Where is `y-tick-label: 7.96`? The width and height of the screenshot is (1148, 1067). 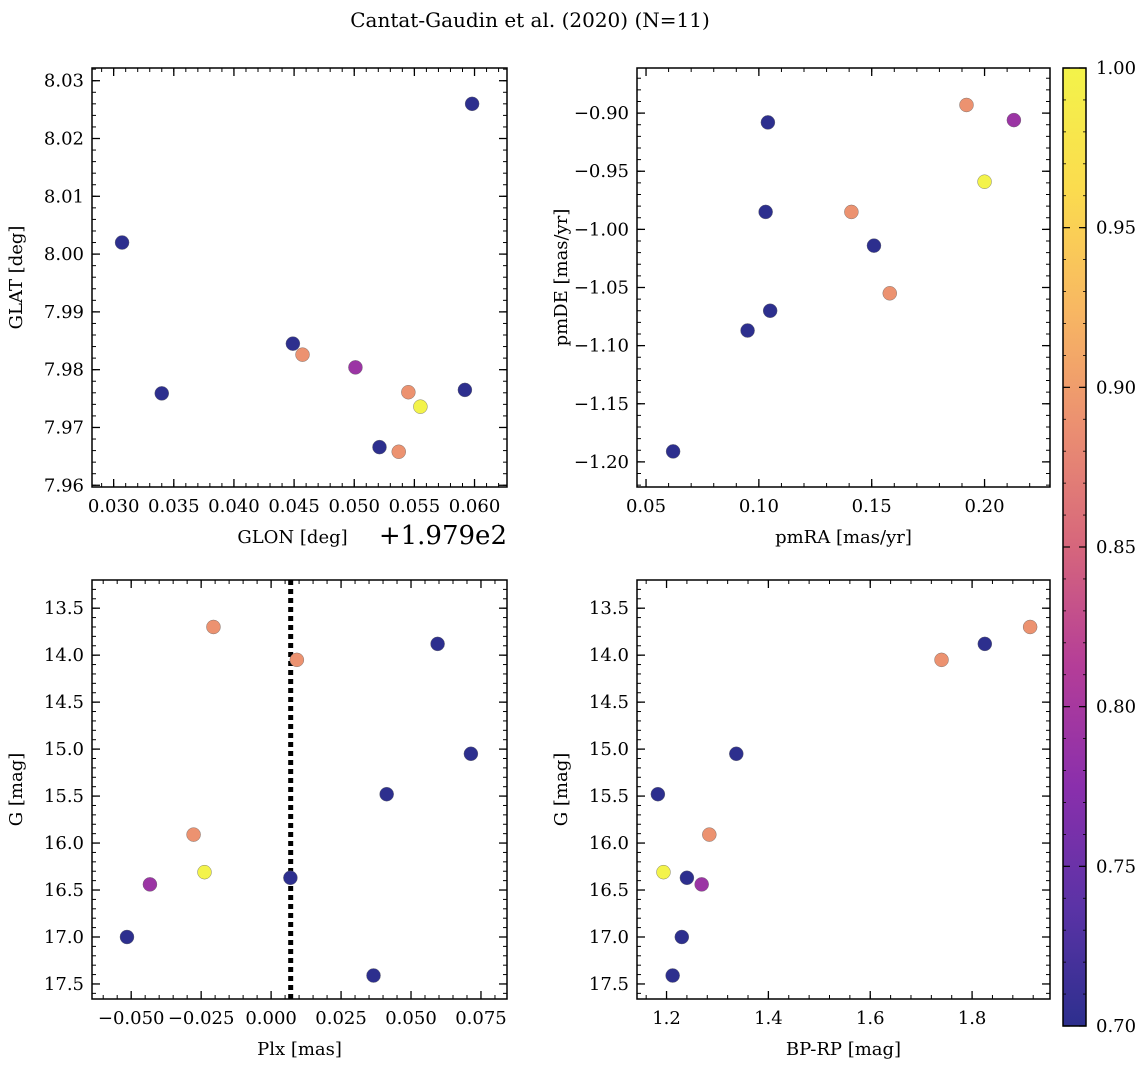 y-tick-label: 7.96 is located at coordinates (64, 485).